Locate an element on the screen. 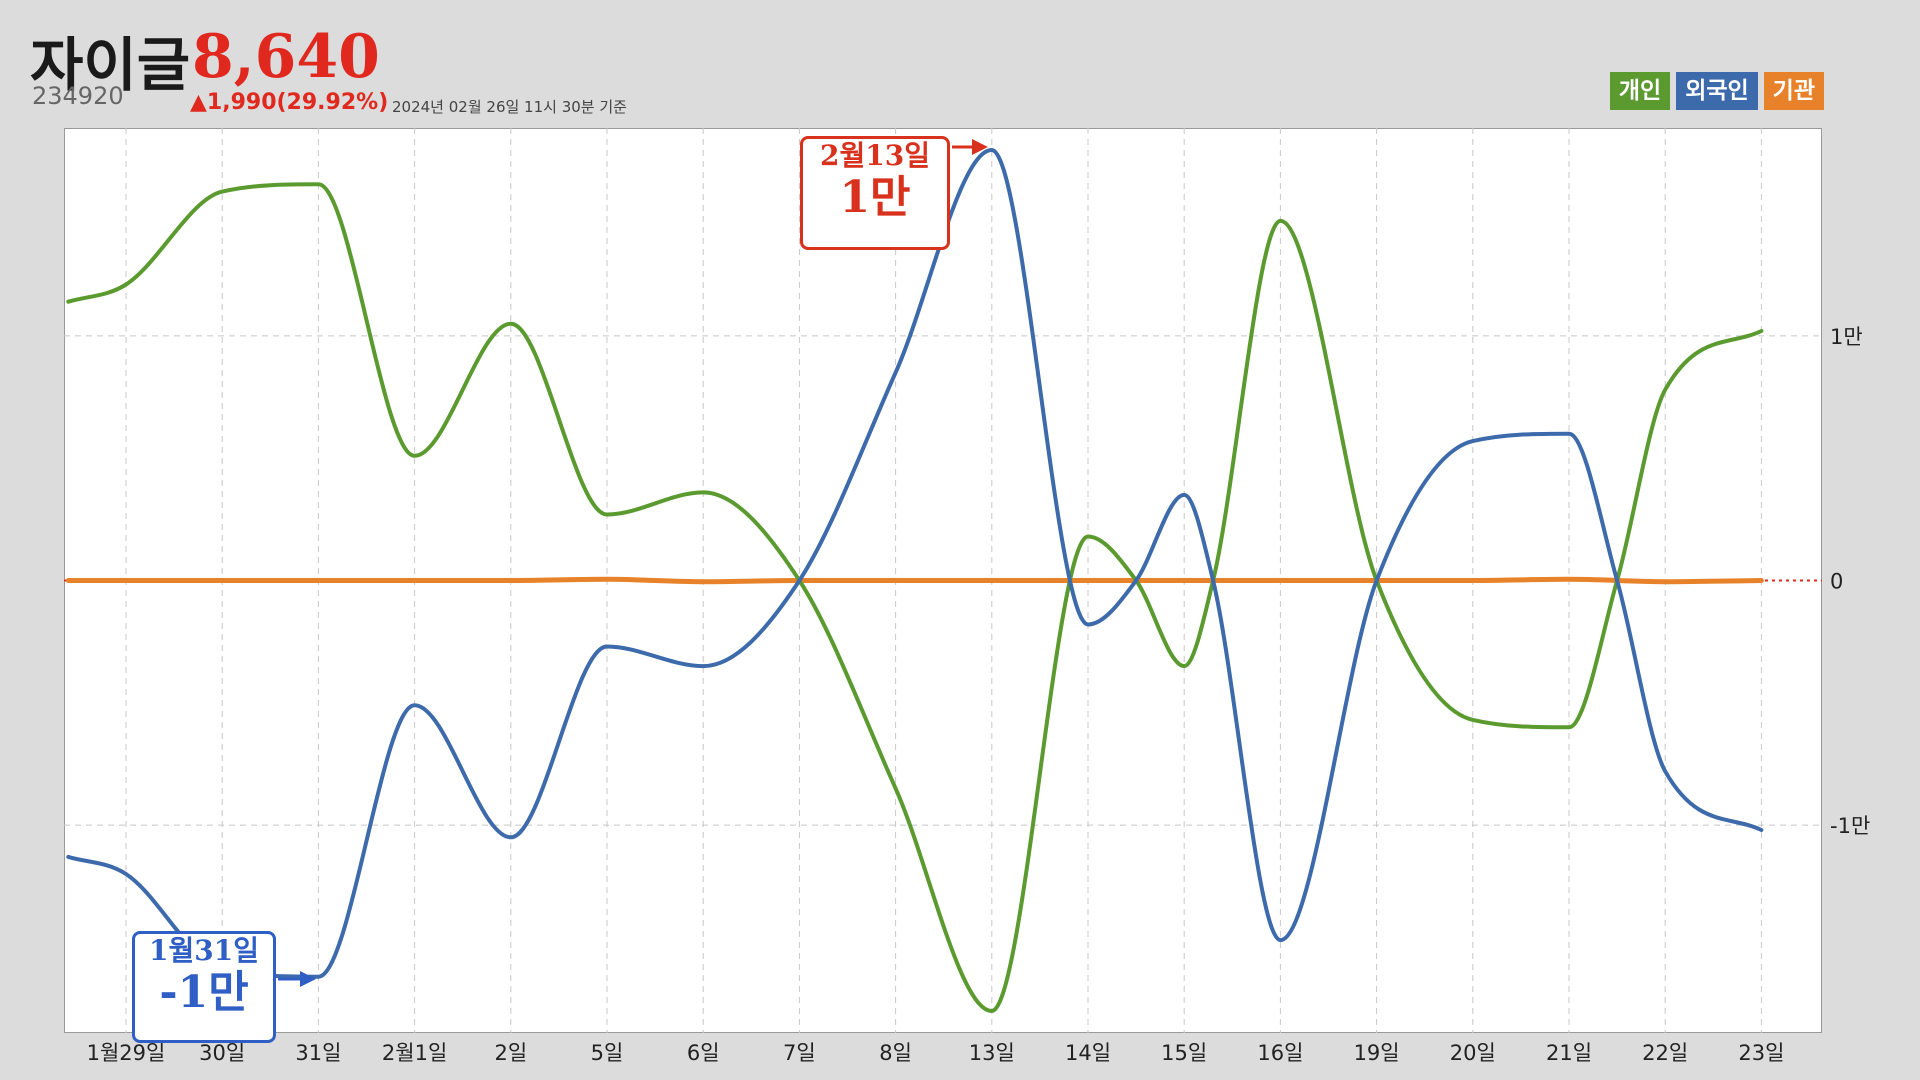 Image resolution: width=1920 pixels, height=1080 pixels. legend-foreign: 외국인 is located at coordinates (1717, 91).